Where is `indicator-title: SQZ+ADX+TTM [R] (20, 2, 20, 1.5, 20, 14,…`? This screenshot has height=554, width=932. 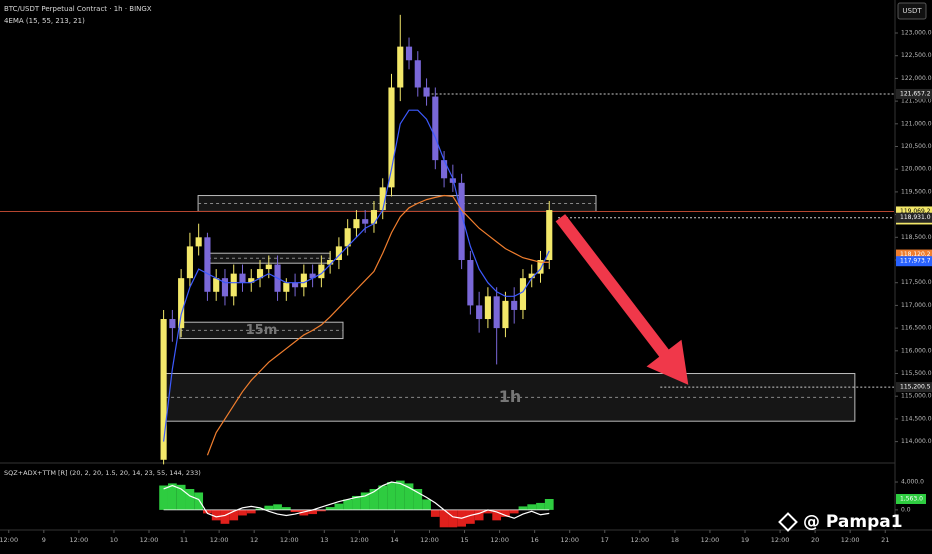 indicator-title: SQZ+ADX+TTM [R] (20, 2, 20, 1.5, 20, 14,… is located at coordinates (102, 473).